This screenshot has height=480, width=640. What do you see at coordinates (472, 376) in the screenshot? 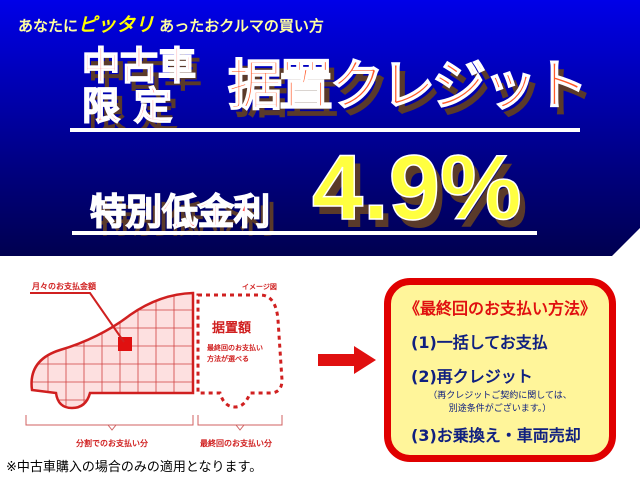
I see `option-recredit: (2)再クレジット` at bounding box center [472, 376].